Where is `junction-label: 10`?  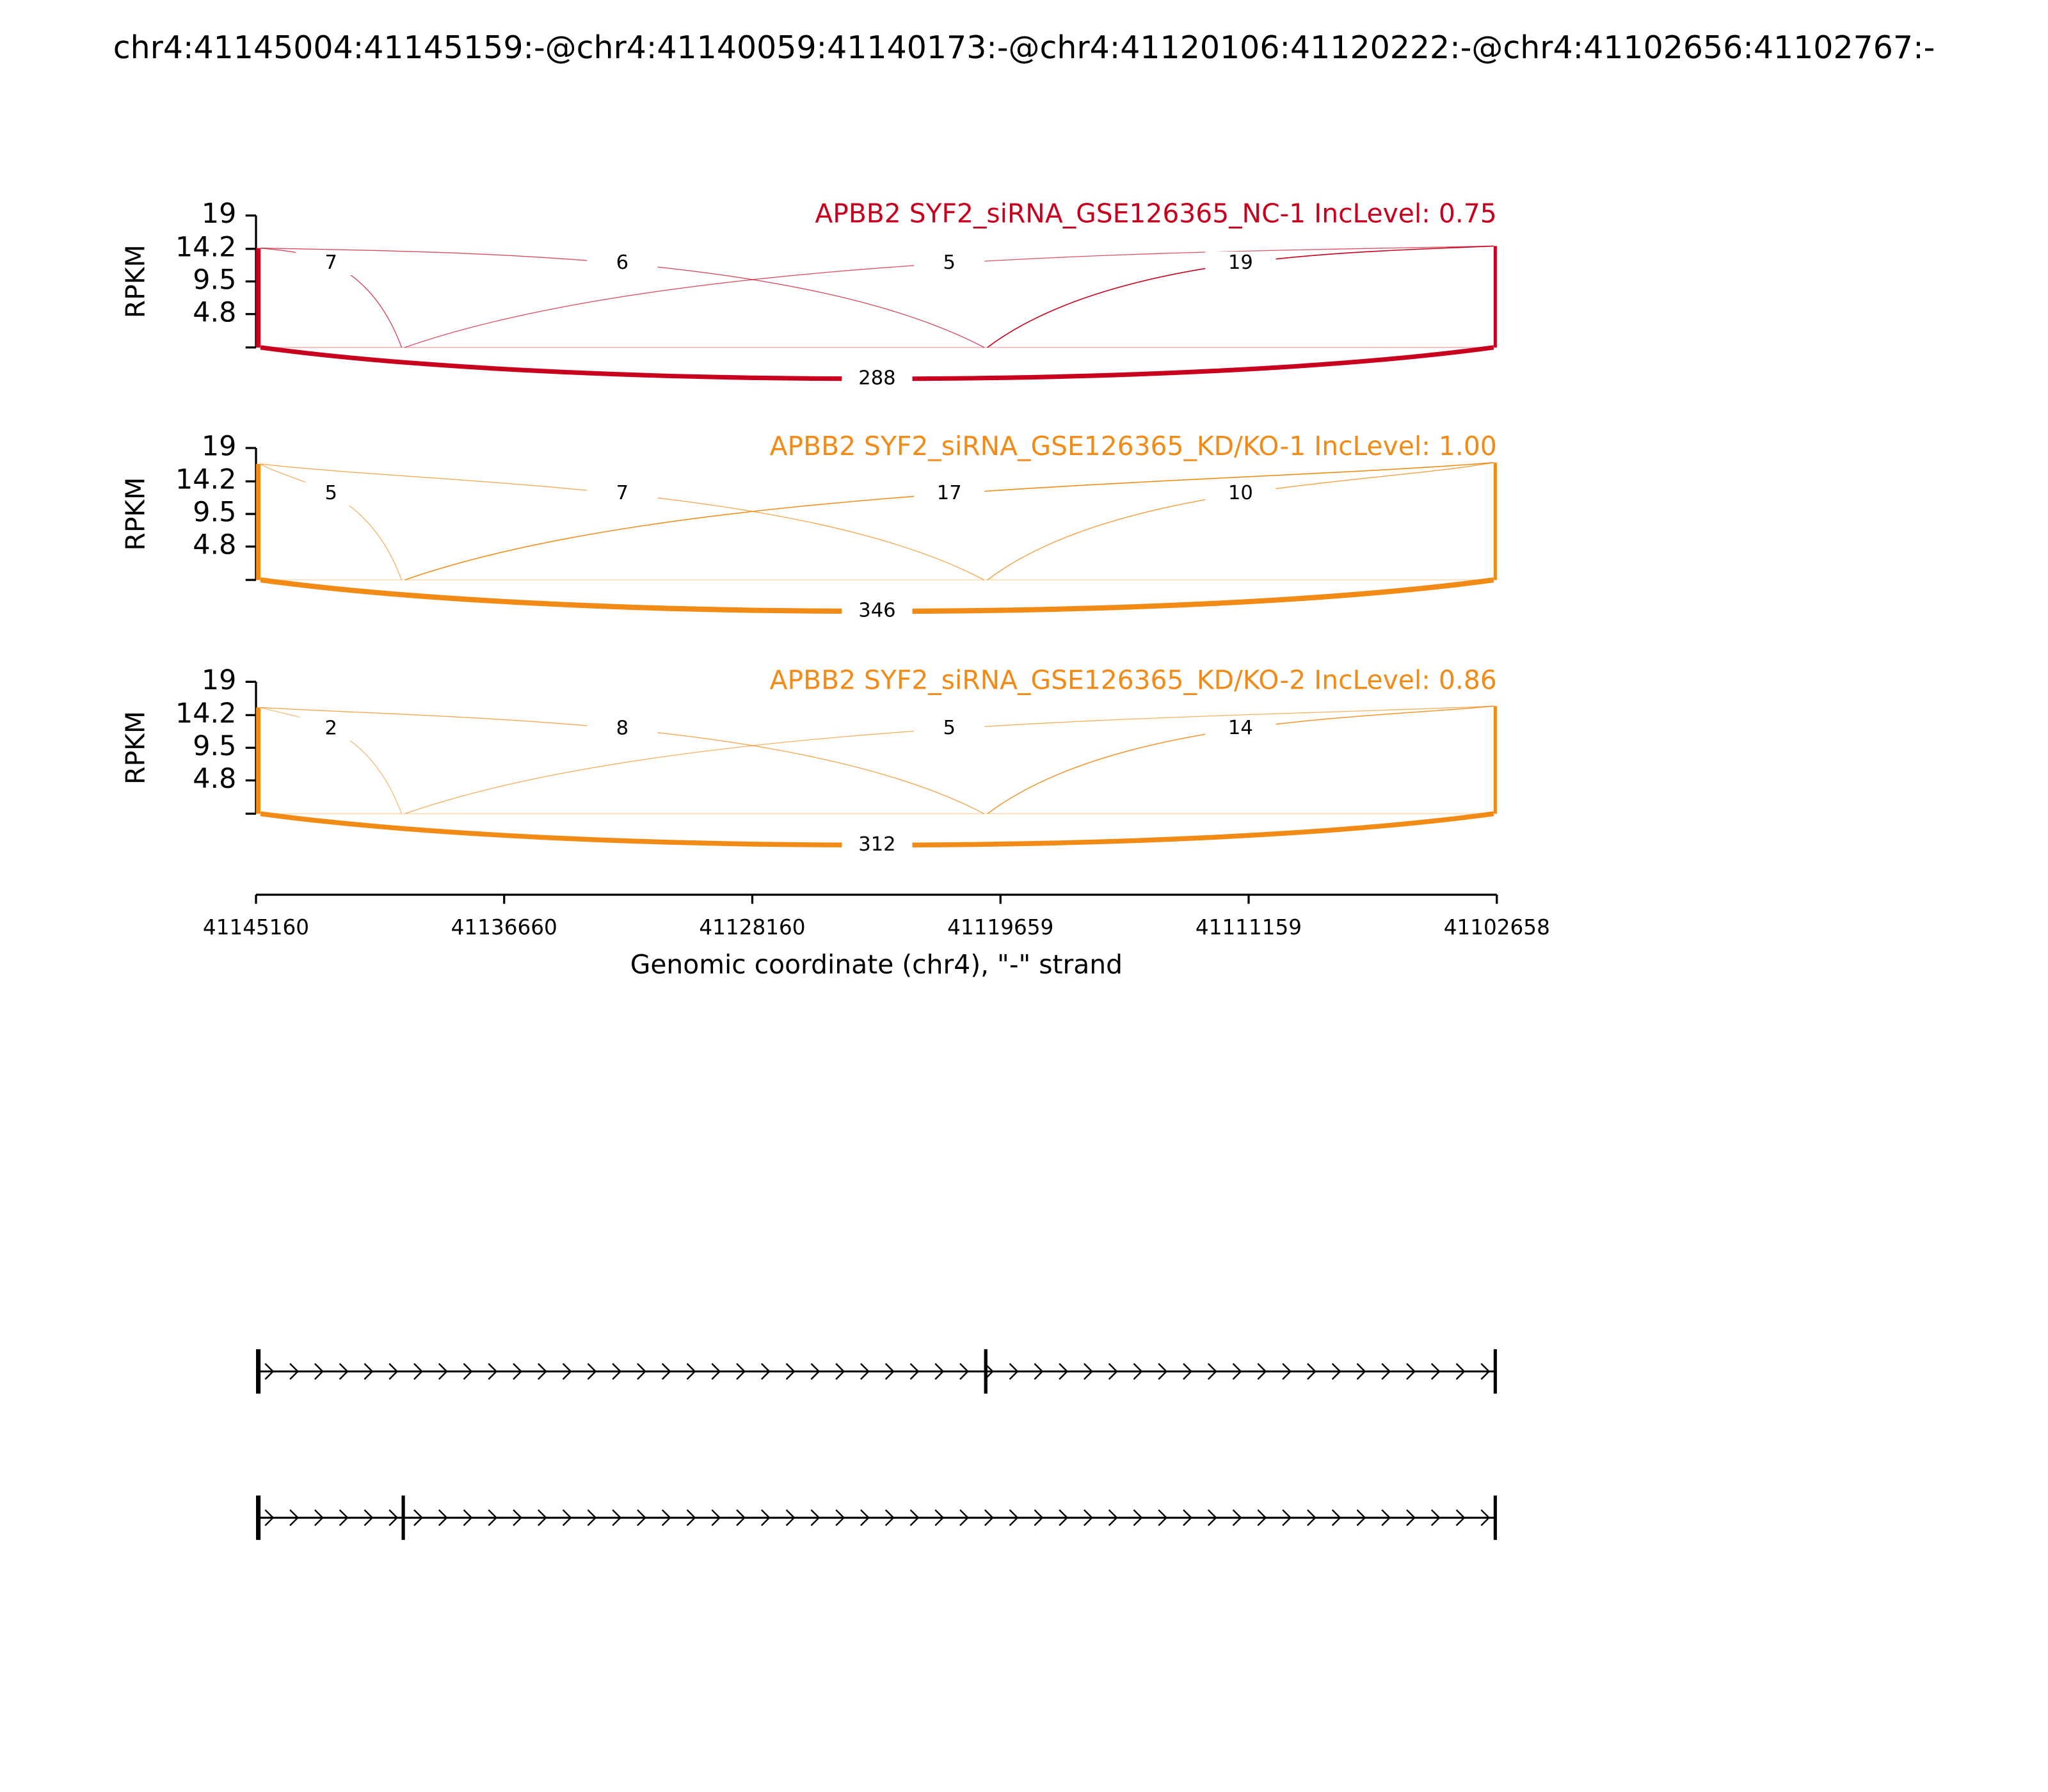 junction-label: 10 is located at coordinates (1240, 493).